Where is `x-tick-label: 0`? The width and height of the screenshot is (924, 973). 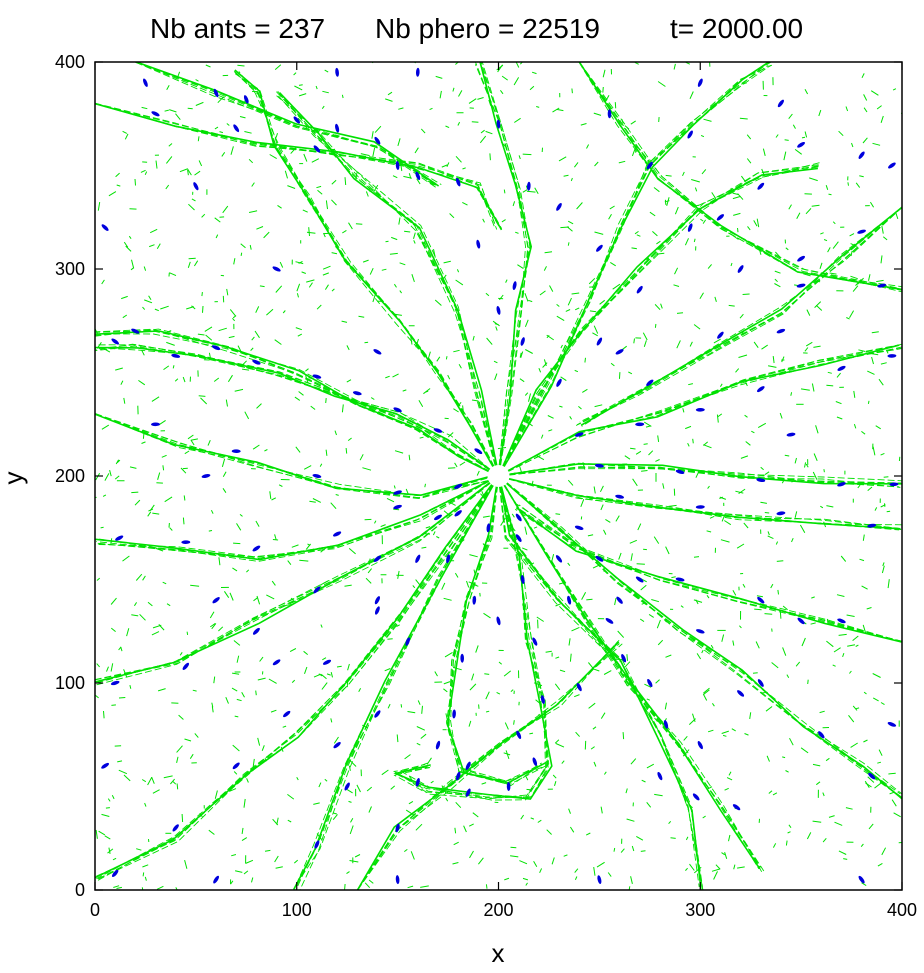
x-tick-label: 0 is located at coordinates (95, 910).